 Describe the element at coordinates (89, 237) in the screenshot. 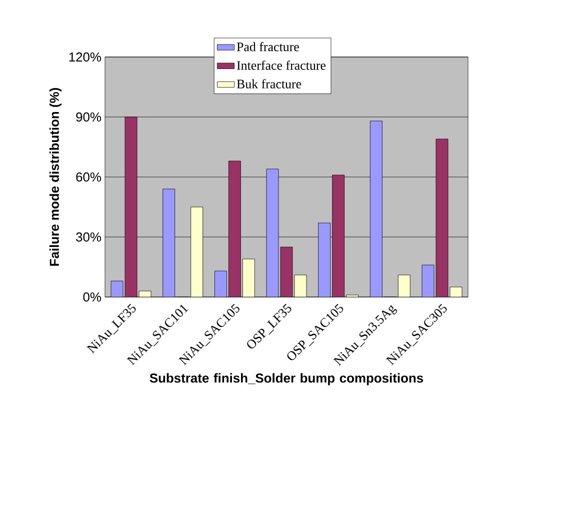

I see `y-tick-label: 30%` at that location.